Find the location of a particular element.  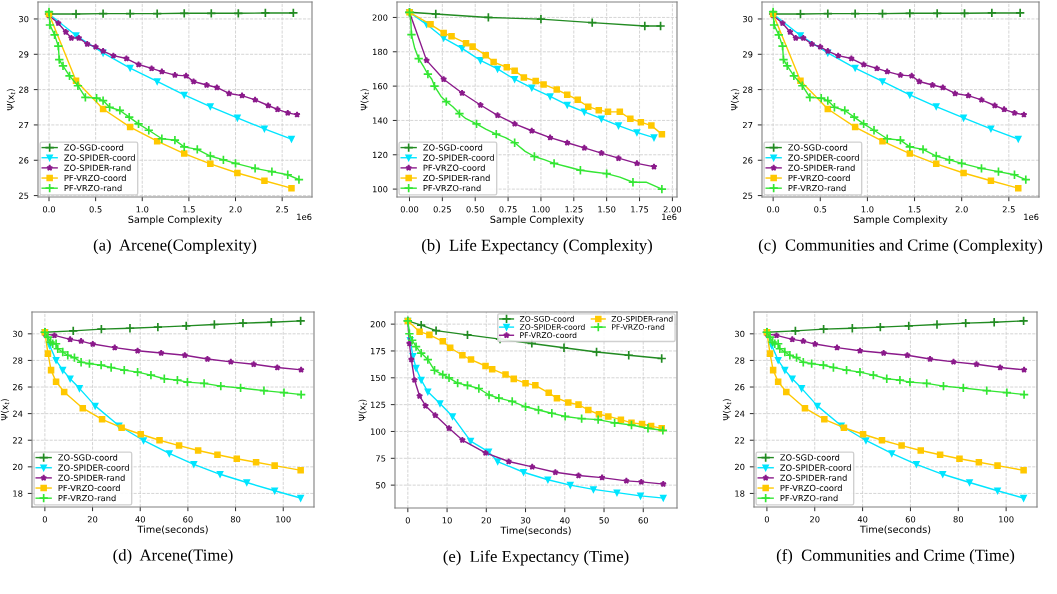

y-tick-label: 160 is located at coordinates (380, 86).